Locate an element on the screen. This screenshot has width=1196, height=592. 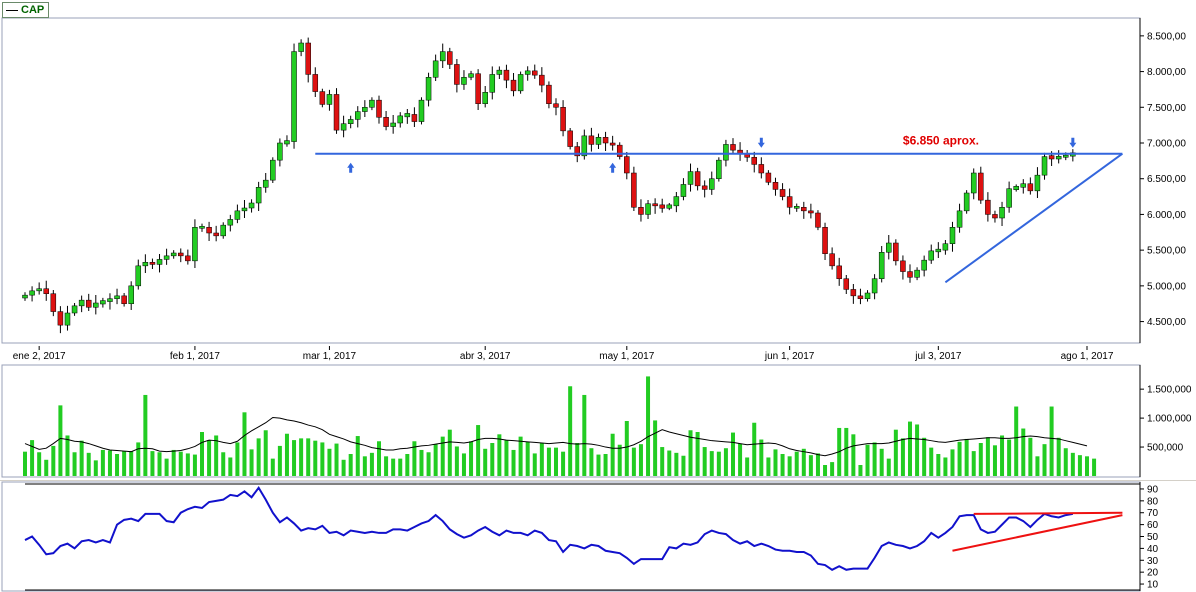
price-y-tick-label: 6.500,00 is located at coordinates (1166, 179).